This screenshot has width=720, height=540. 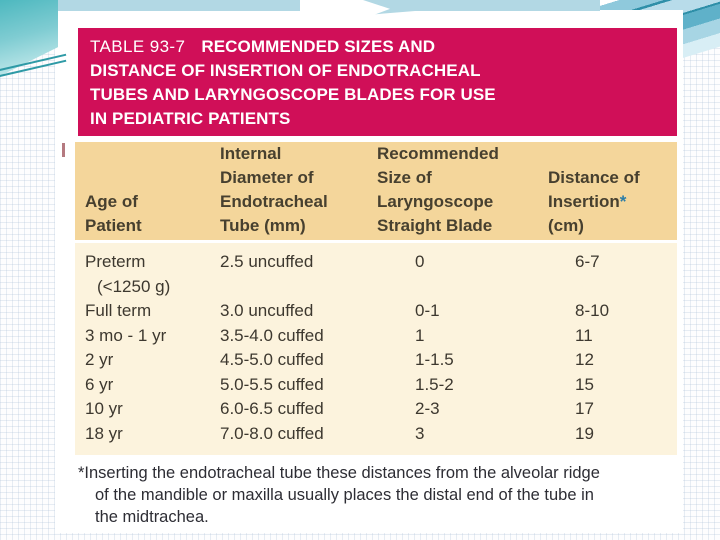 I want to click on table-row: 2 yr 4.5-5.0 cuffed 1-1.5 12, so click(x=376, y=360).